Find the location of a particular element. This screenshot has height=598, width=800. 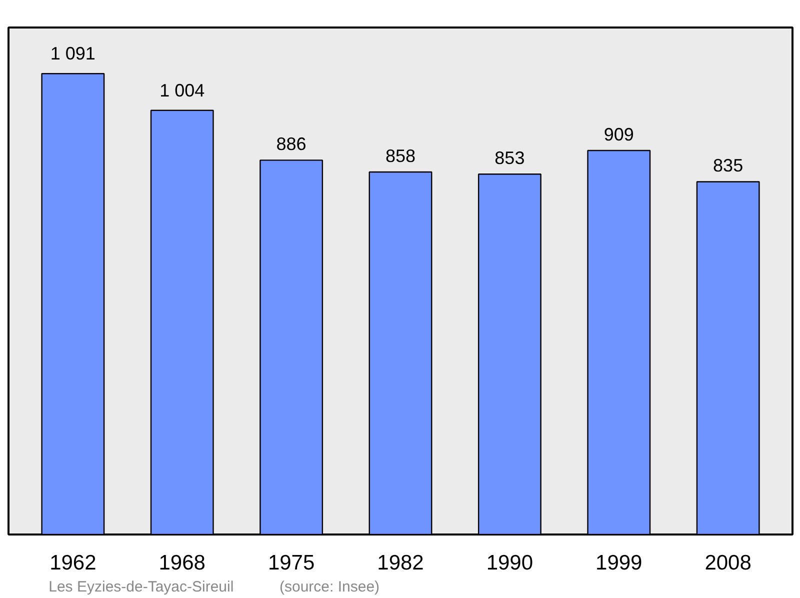

data-label: 853 is located at coordinates (509, 158).